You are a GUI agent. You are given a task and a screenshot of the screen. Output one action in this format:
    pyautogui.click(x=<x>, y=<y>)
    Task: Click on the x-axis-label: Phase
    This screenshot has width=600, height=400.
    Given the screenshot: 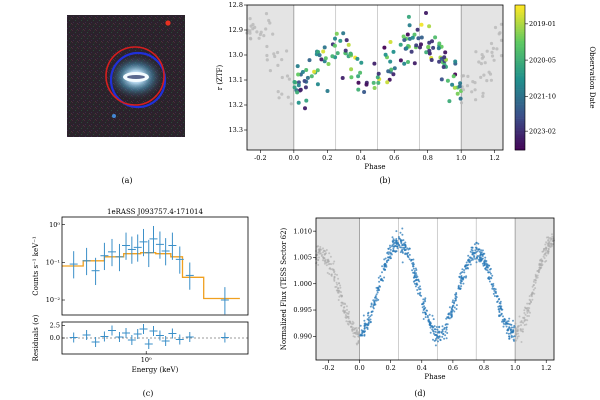 What is the action you would take?
    pyautogui.click(x=434, y=377)
    